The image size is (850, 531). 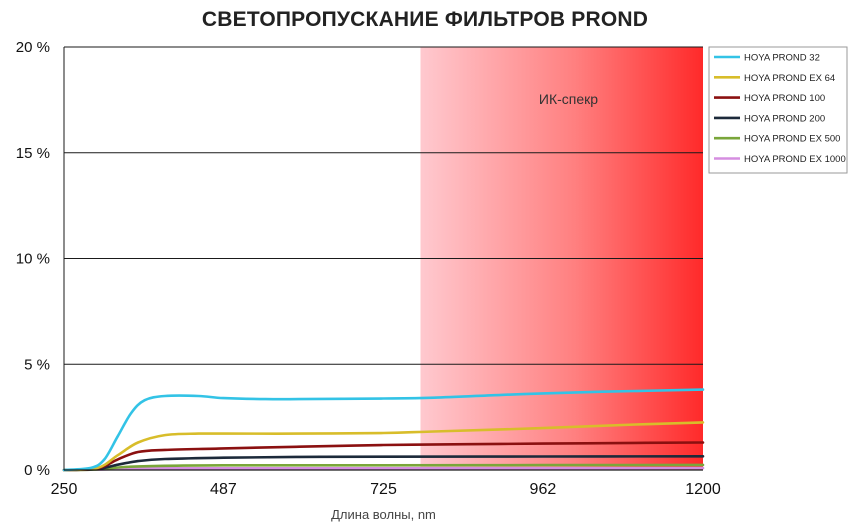 I want to click on x-tick-label: 725, so click(x=383, y=489).